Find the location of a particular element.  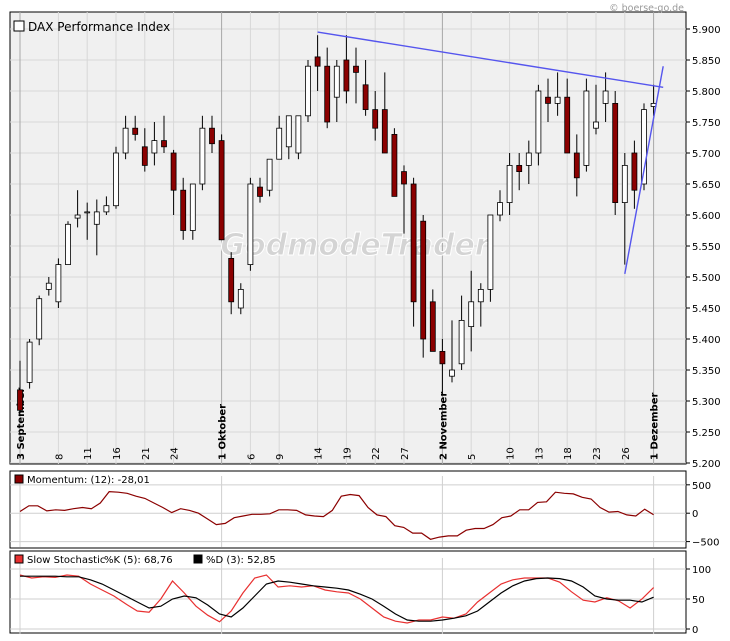

price-x-tick-label: 6 is located at coordinates (251, 457).